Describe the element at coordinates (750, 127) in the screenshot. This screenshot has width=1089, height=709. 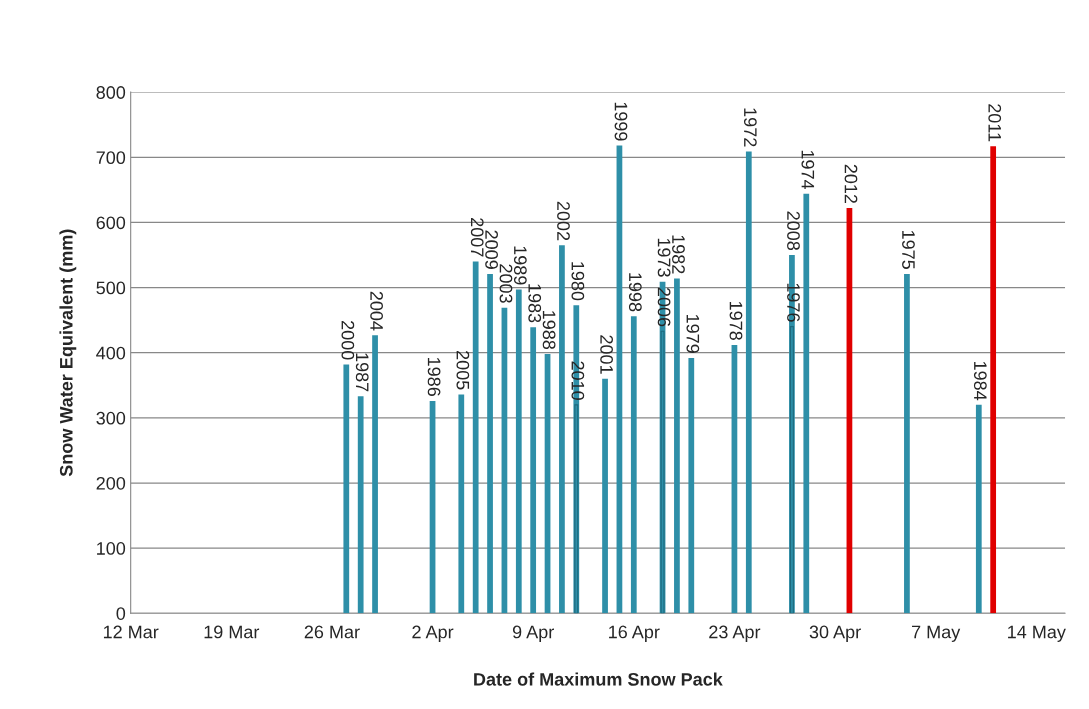
I see `annotation: 1972` at that location.